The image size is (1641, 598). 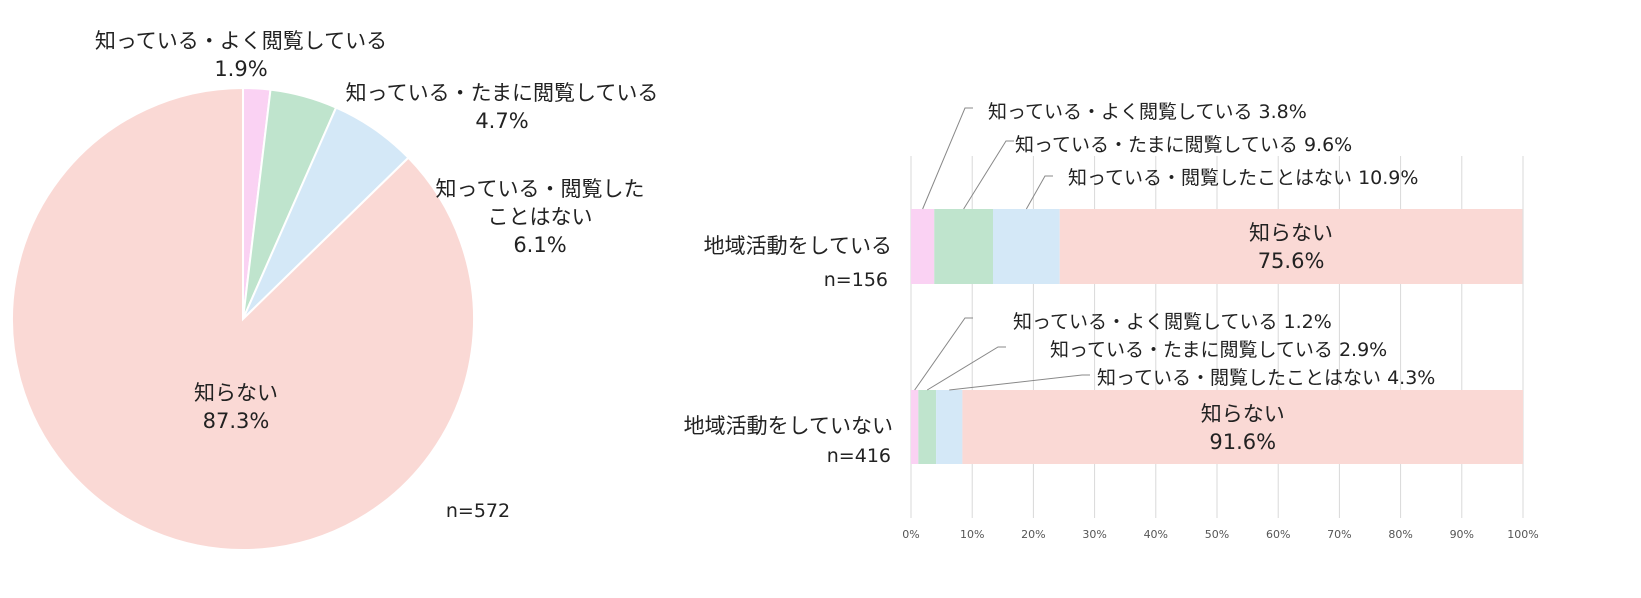 What do you see at coordinates (236, 421) in the screenshot?
I see `pie-slice-value: 87.3%` at bounding box center [236, 421].